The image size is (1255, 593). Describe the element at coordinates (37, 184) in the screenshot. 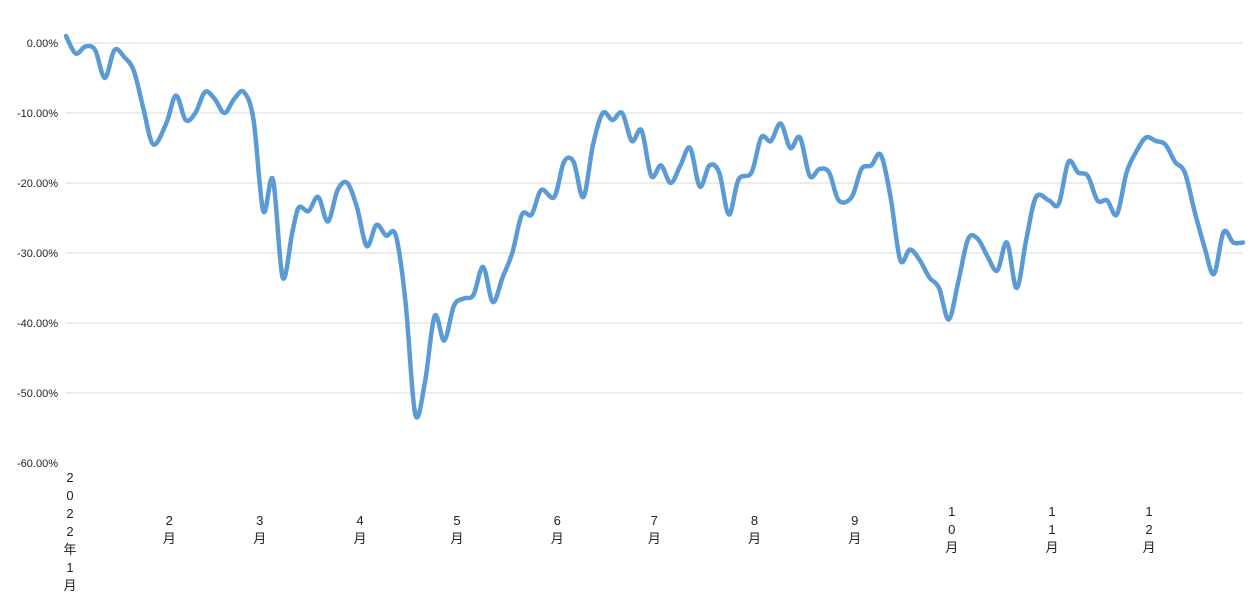

I see `y-tick-label: -20.00%` at that location.